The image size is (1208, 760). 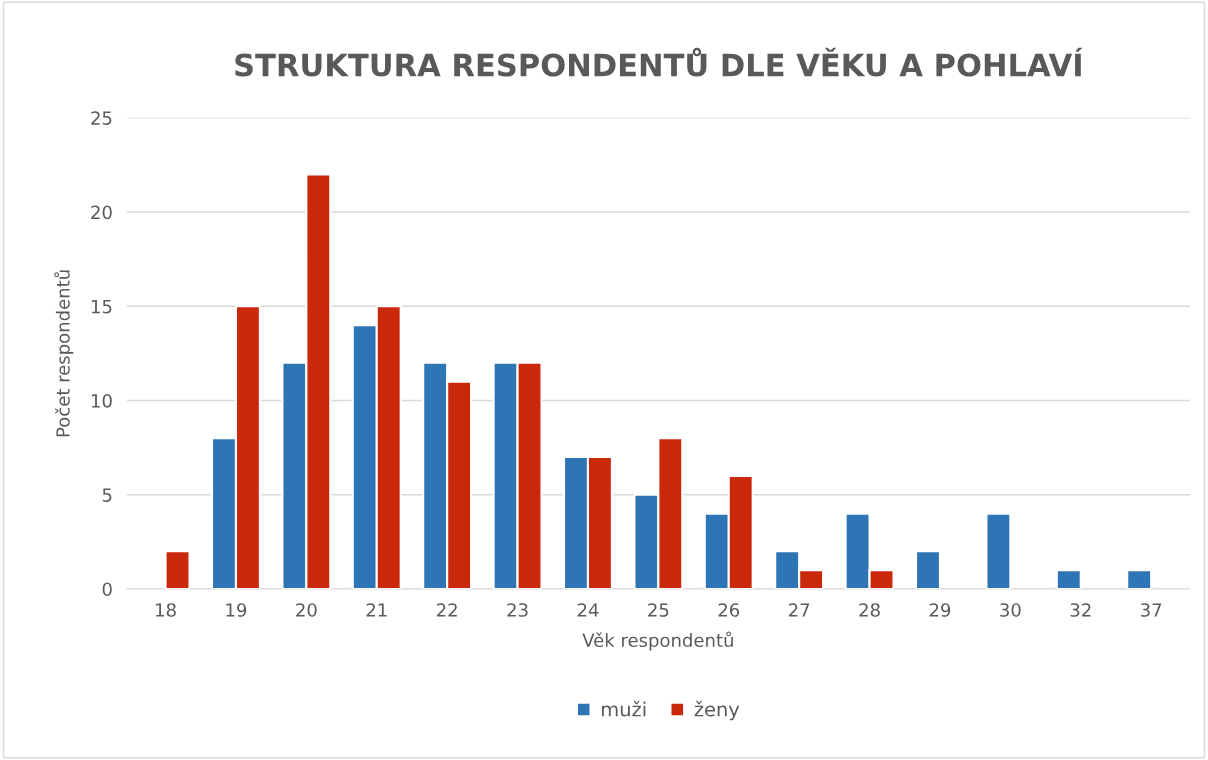 I want to click on x-tick-label: 28, so click(x=869, y=610).